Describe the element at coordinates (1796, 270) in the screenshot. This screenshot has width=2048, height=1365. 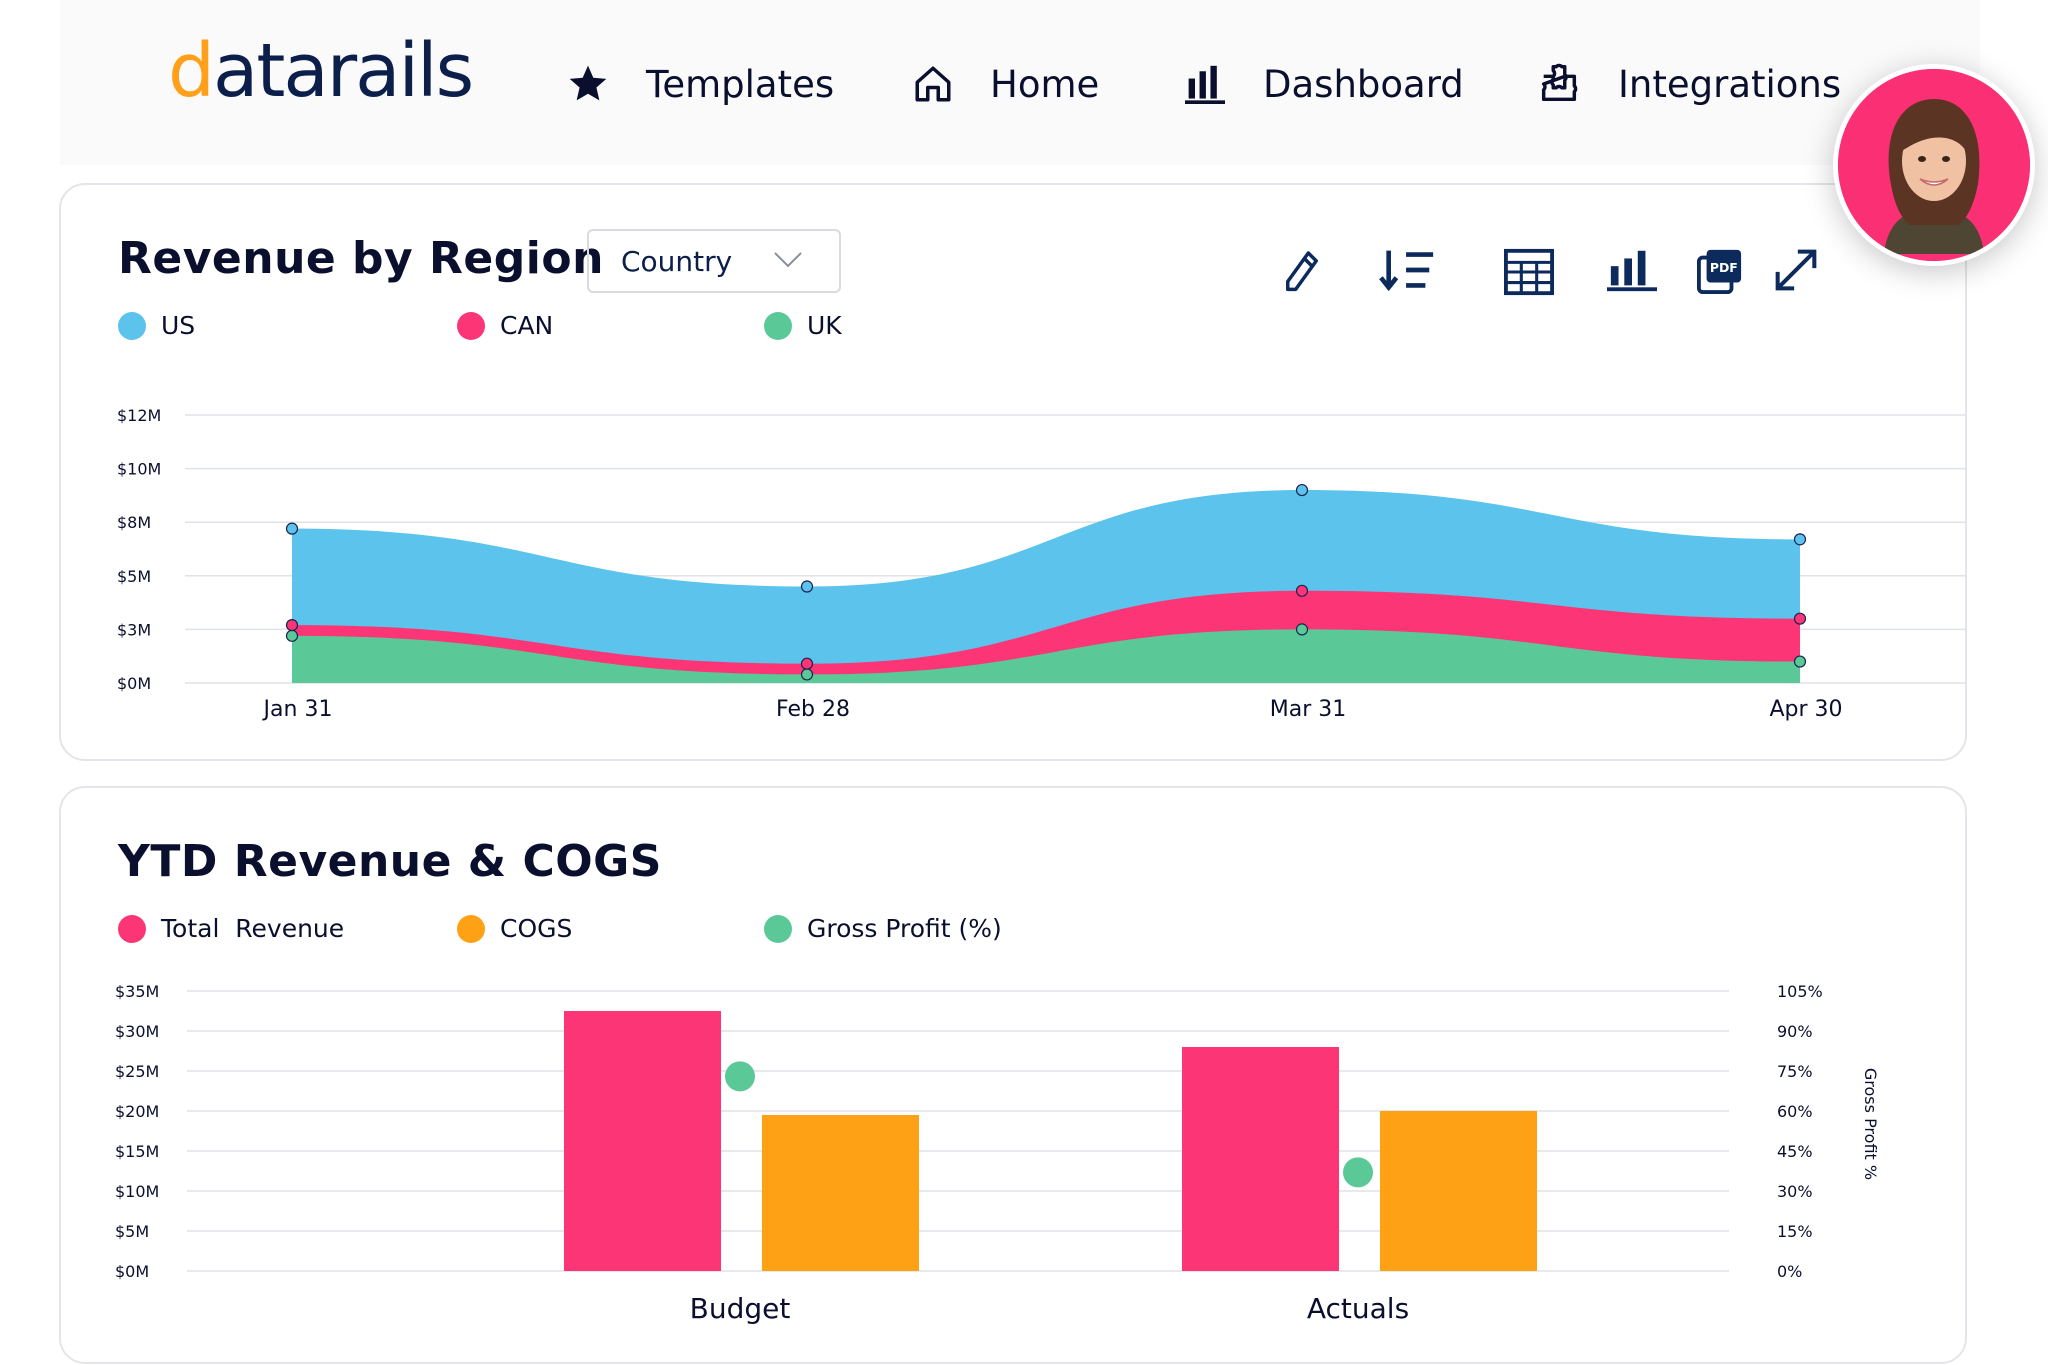
I see `expand-icon` at that location.